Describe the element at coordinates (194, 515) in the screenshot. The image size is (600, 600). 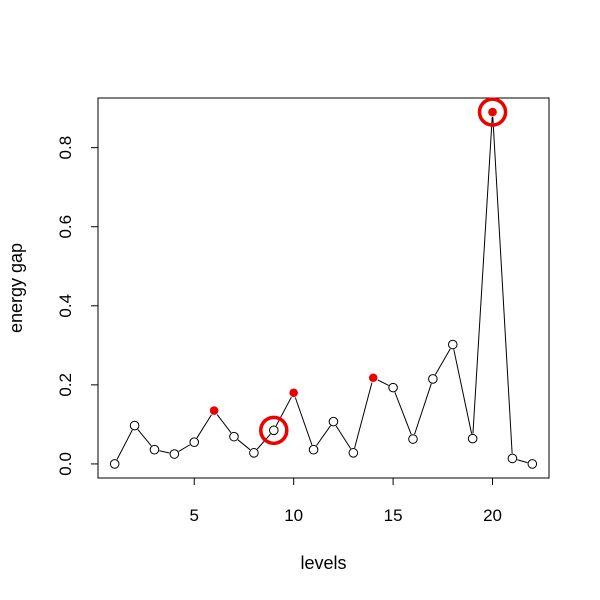
I see `x-tick-label: 5` at that location.